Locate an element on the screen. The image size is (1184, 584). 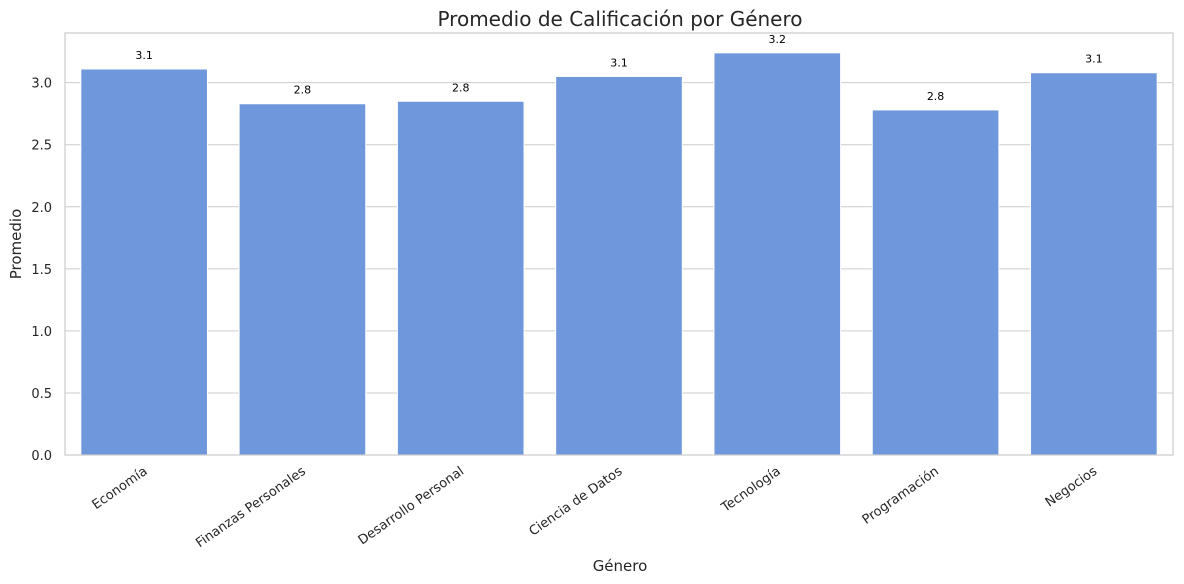
x-axis-label: Género is located at coordinates (620, 566).